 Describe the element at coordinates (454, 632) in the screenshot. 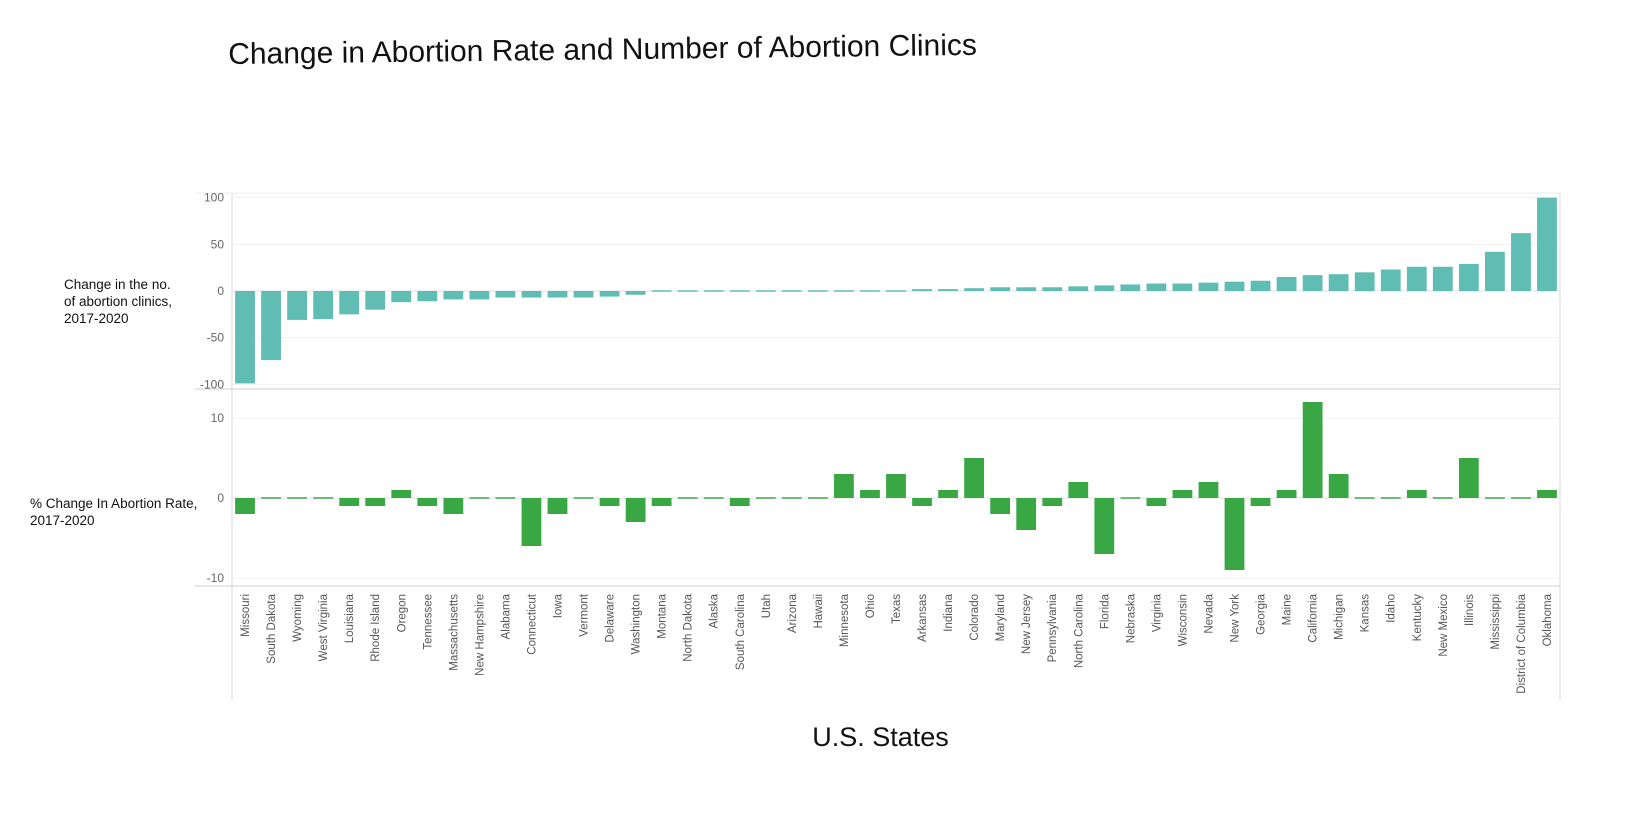

I see `x-tick-label: Massachusetts` at that location.